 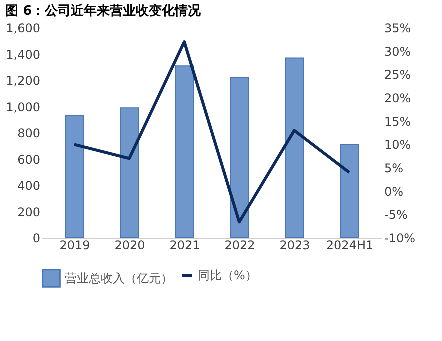 I want to click on y2-tick-label: 0%, so click(x=394, y=191).